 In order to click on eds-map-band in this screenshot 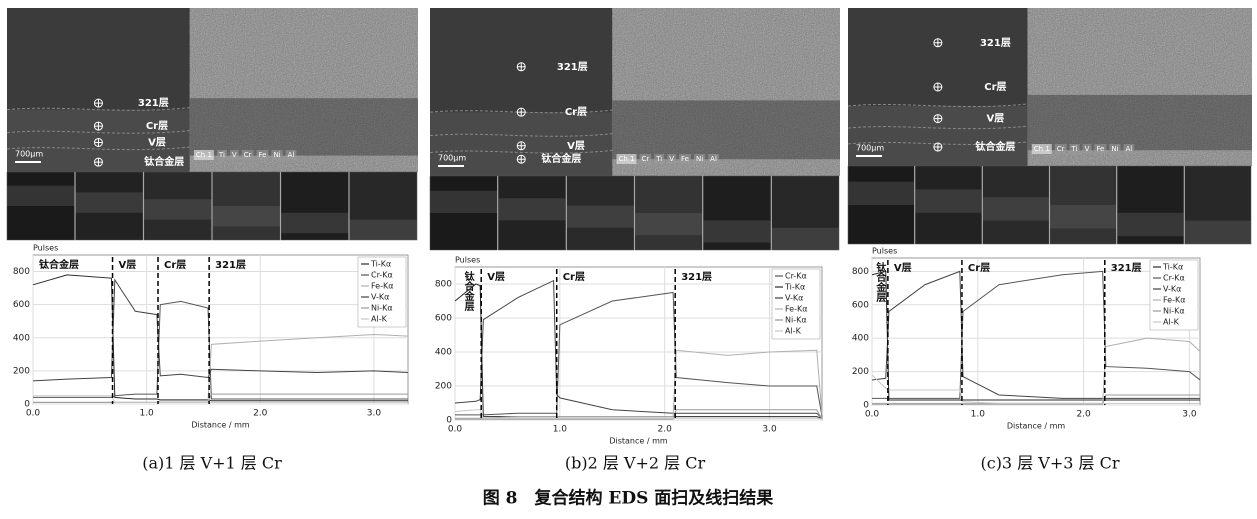, I will do `click(726, 130)`.